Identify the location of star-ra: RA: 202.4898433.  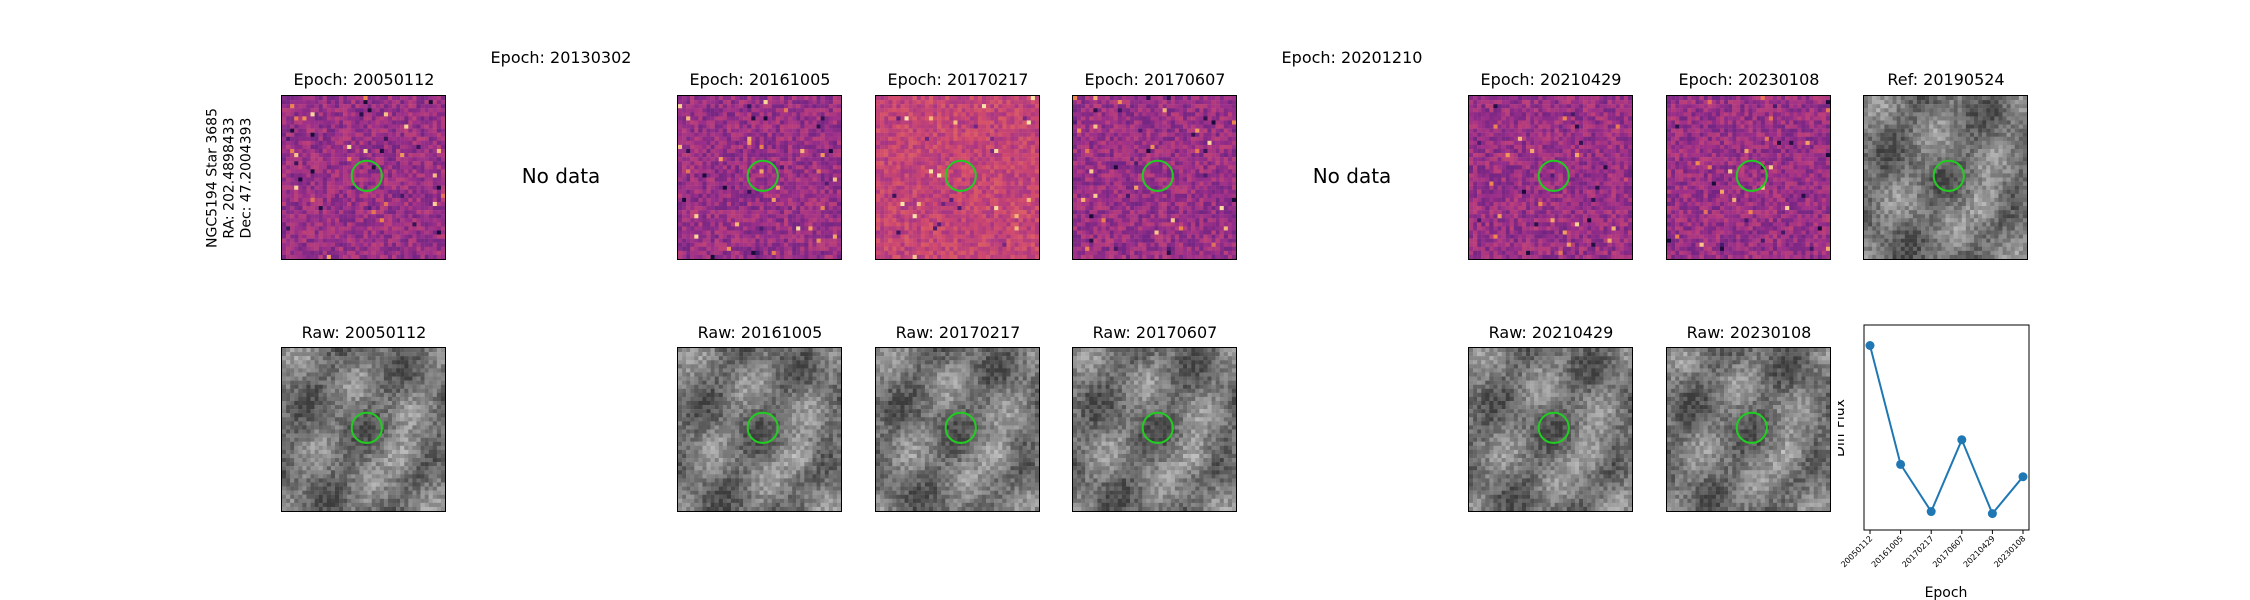
(230, 178).